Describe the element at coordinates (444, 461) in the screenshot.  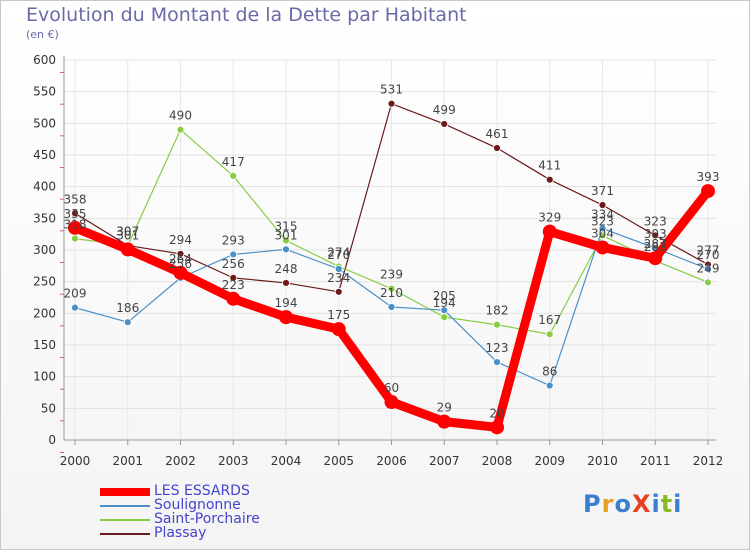
I see `x-tick-label: 2007` at that location.